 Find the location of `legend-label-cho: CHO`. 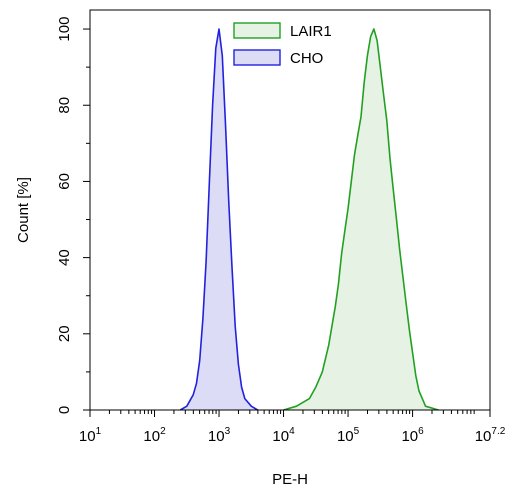

legend-label-cho: CHO is located at coordinates (306, 58).